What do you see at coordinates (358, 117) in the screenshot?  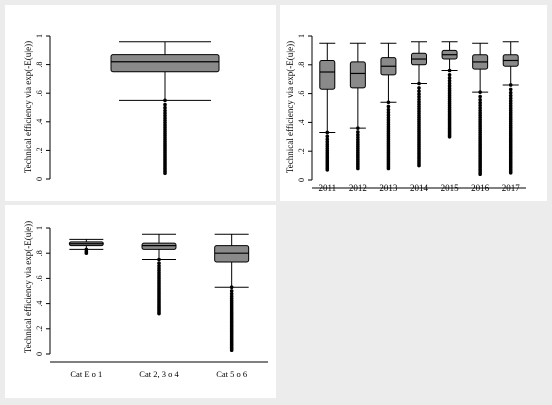 I see `box-1: 2012` at bounding box center [358, 117].